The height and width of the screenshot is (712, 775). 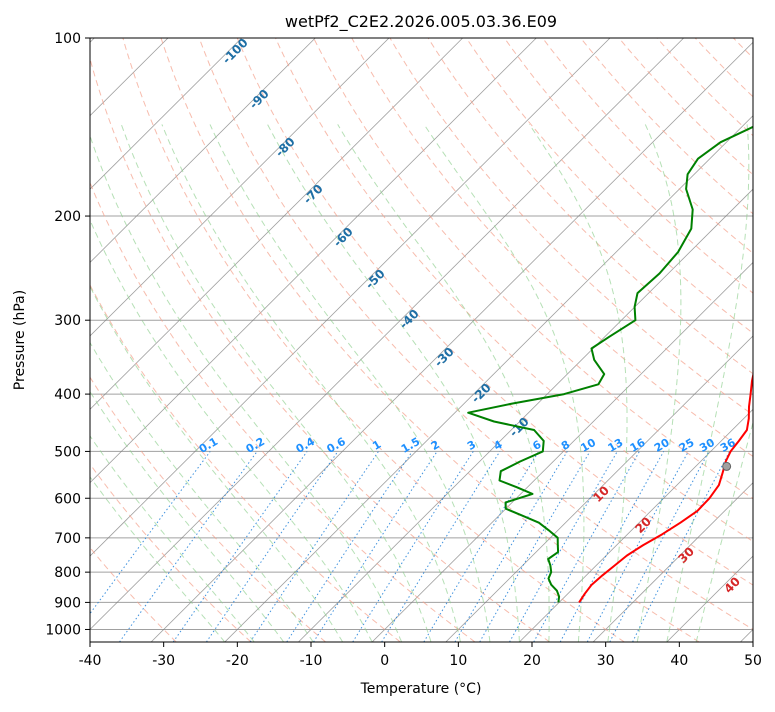 I want to click on chart-title: wetPf2_C2E2.2026.005.03.36.E09, so click(x=421, y=22).